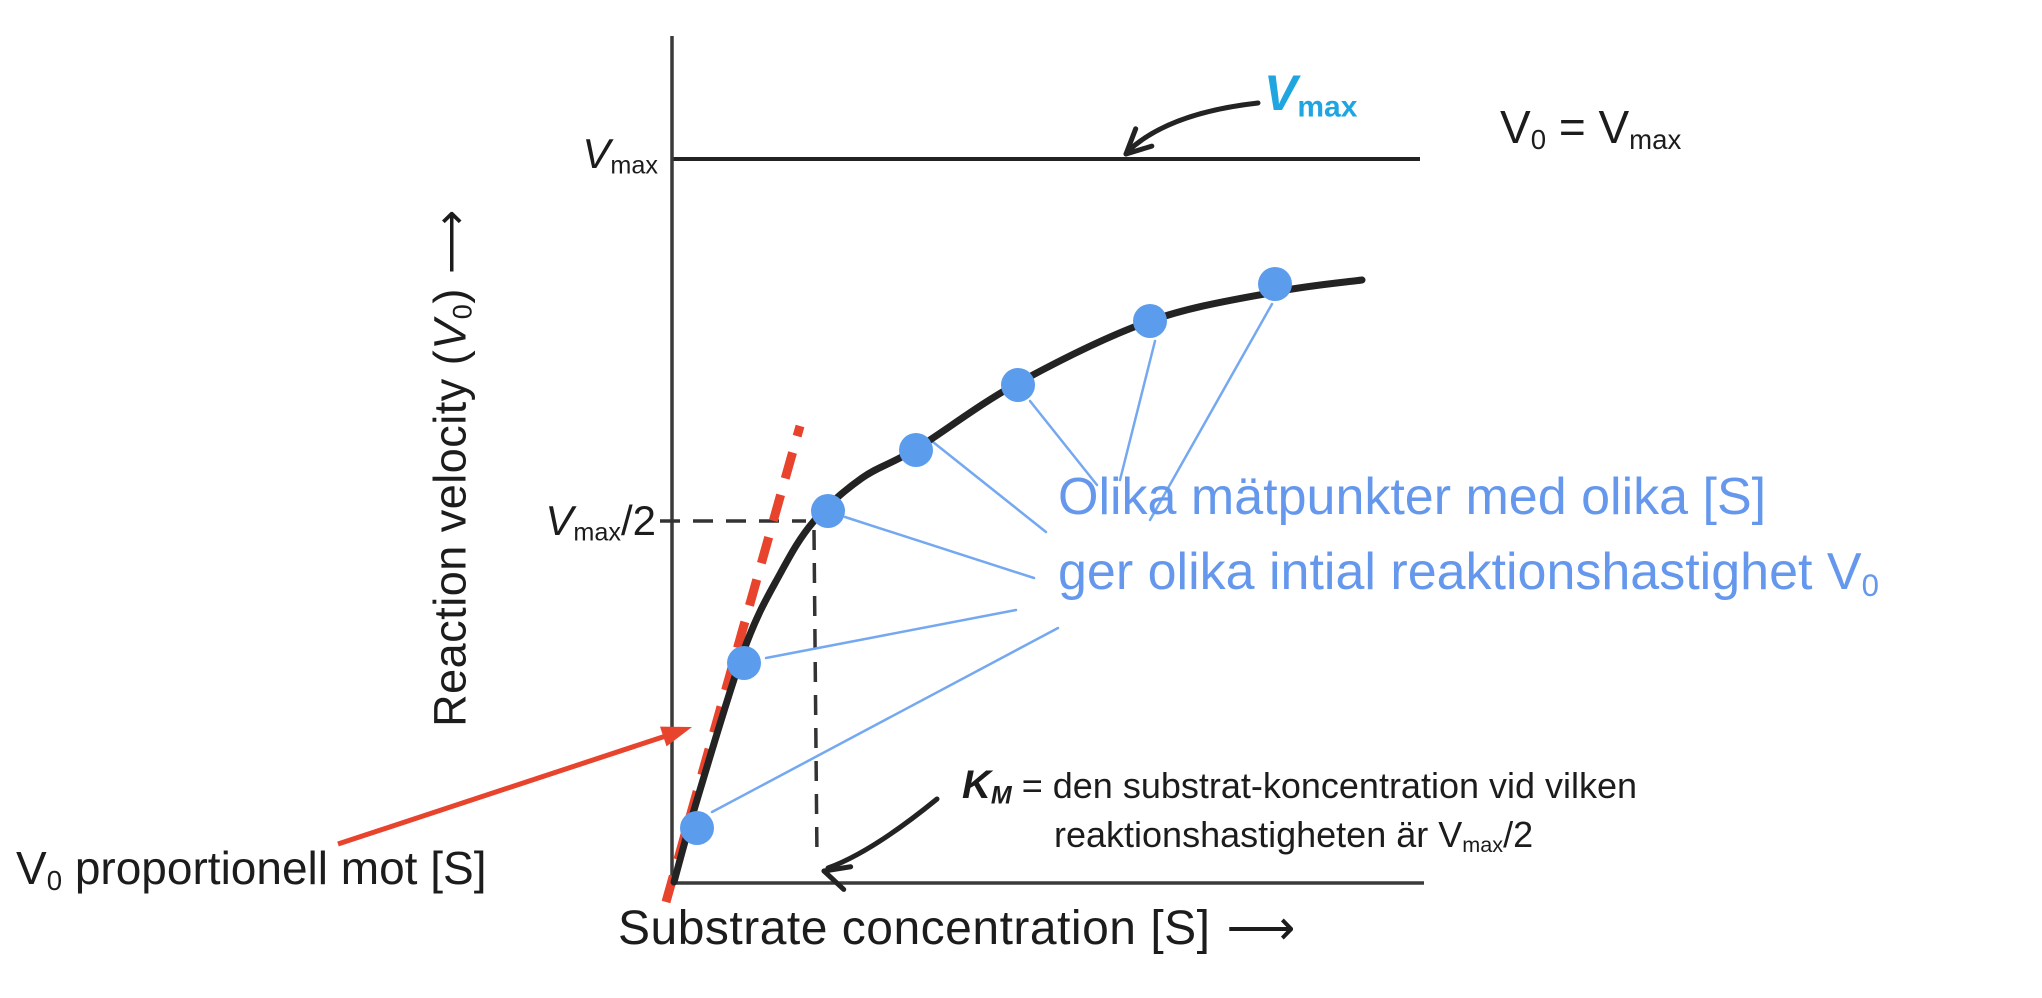  What do you see at coordinates (450, 296) in the screenshot?
I see `y-axis-title-close: )` at bounding box center [450, 296].